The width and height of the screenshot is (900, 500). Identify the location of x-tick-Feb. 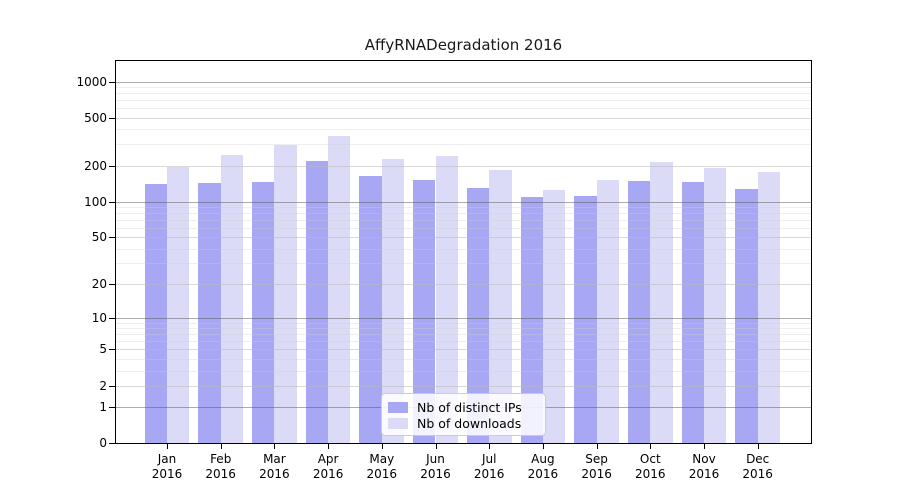
(221, 446).